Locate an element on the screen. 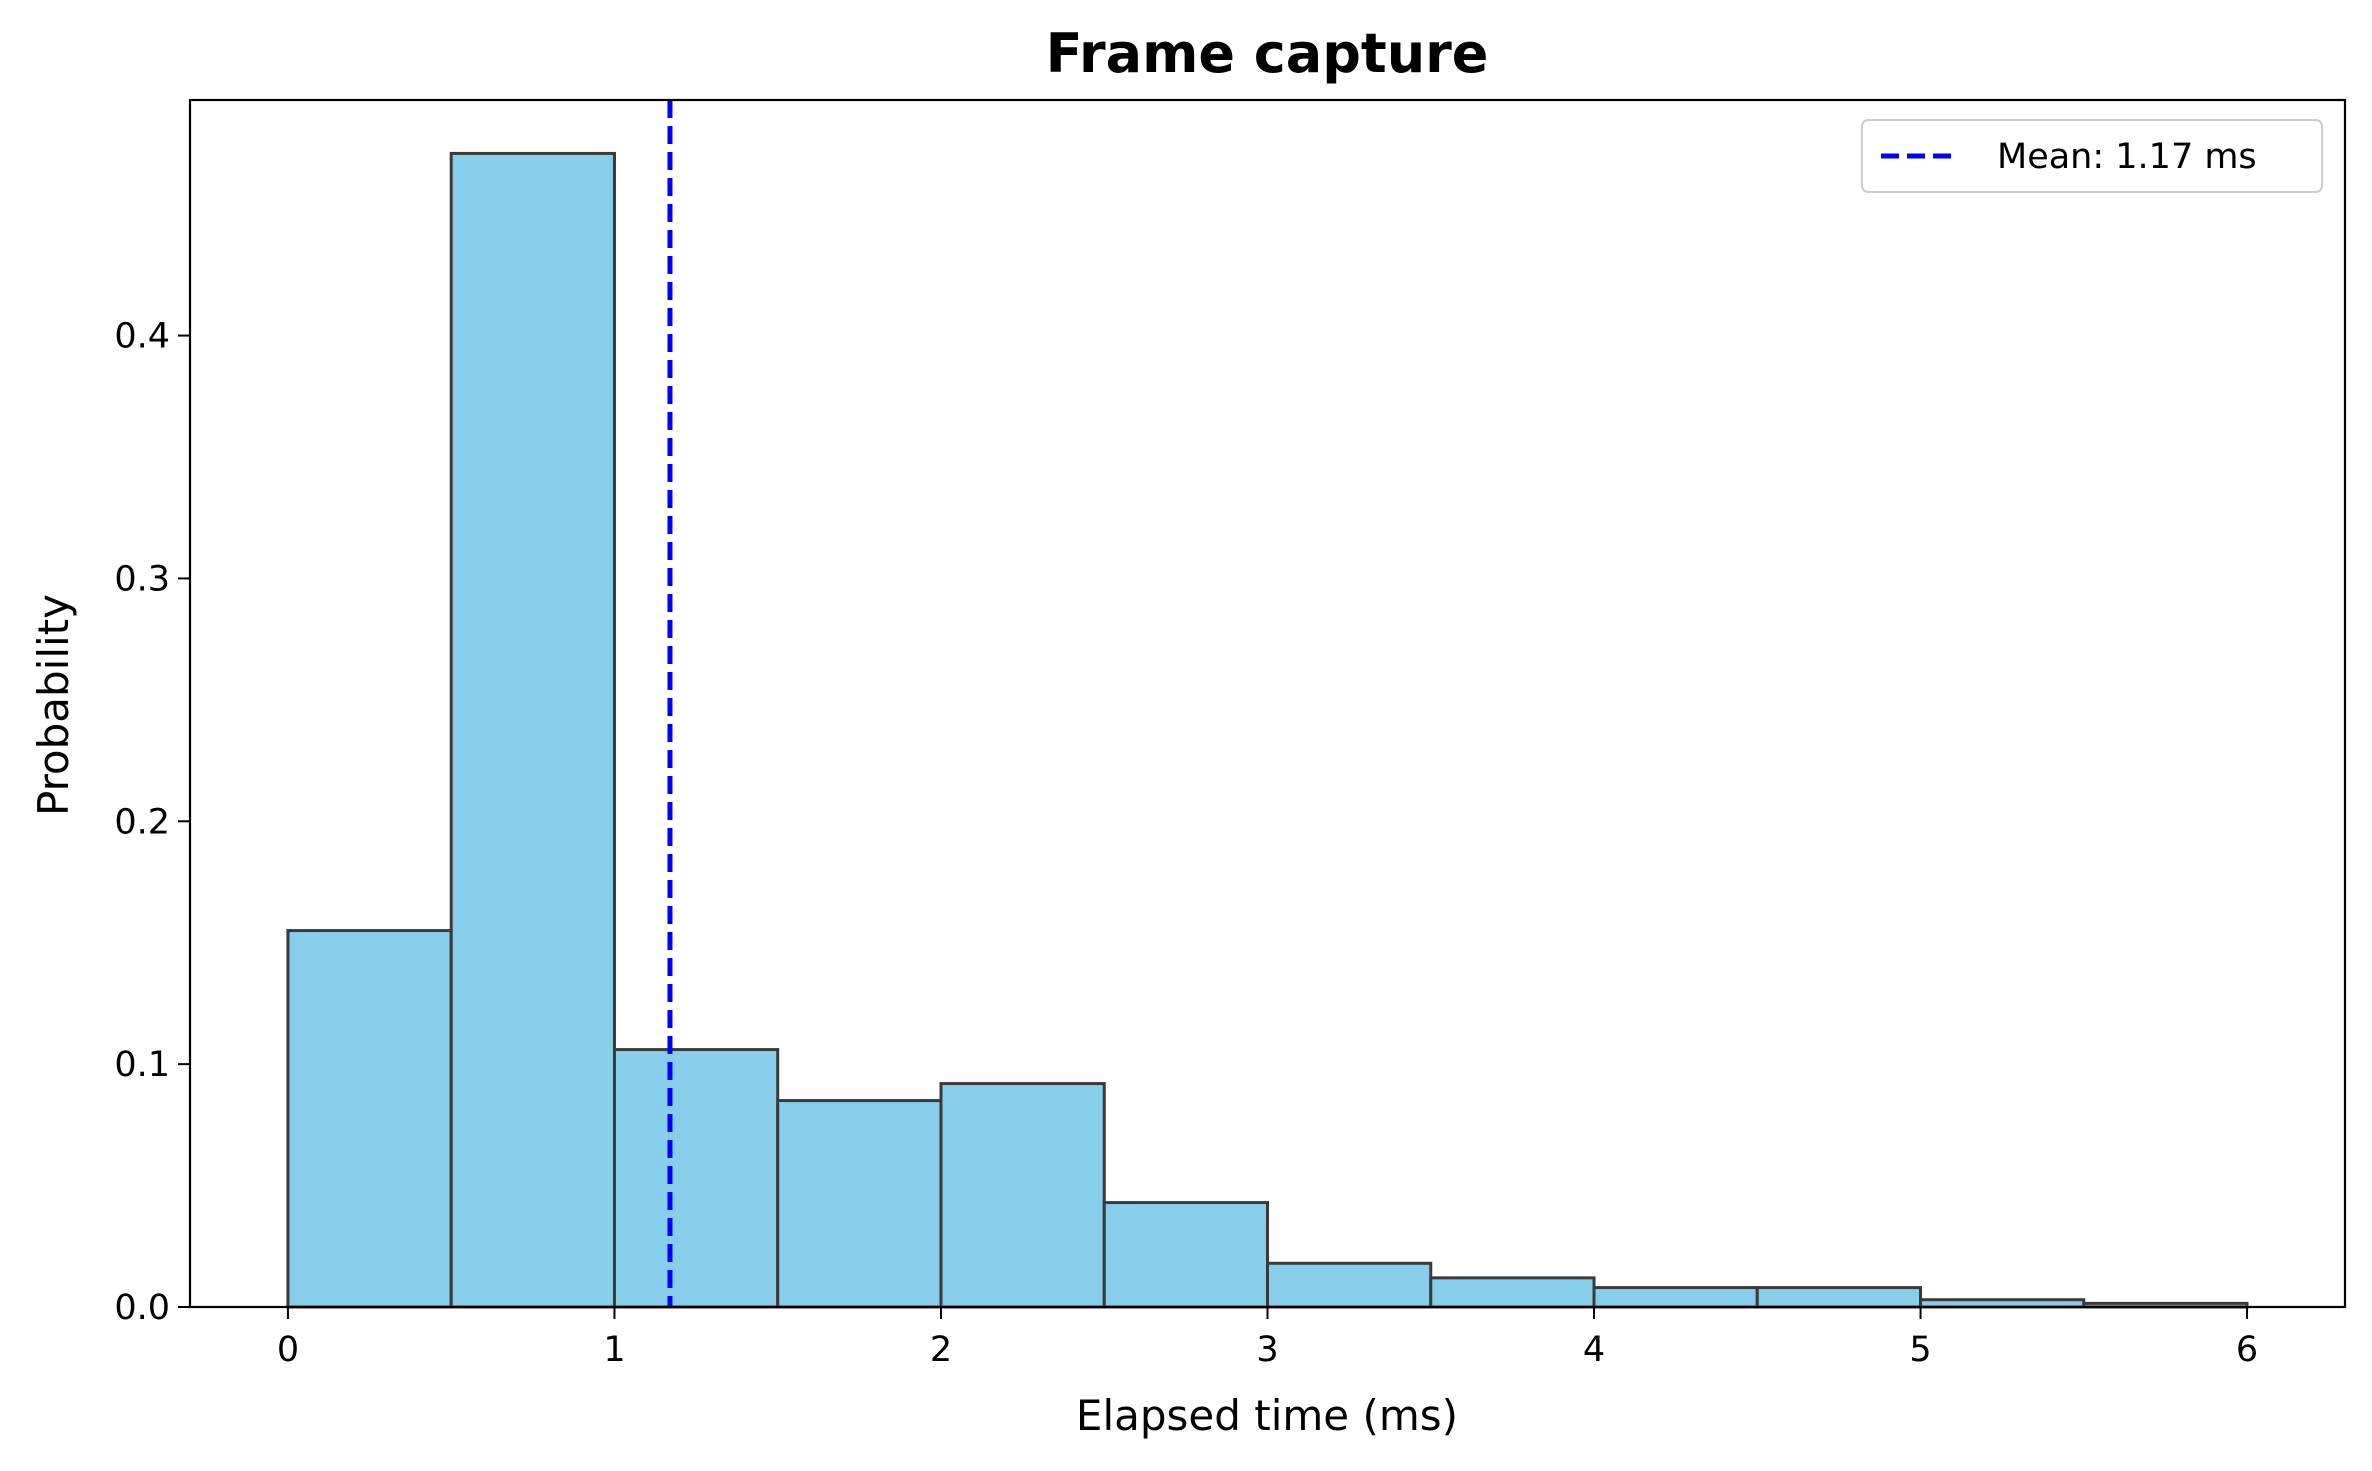 The height and width of the screenshot is (1471, 2372). x-axis: 0 1 2 3 4 5 6 is located at coordinates (1267, 1338).